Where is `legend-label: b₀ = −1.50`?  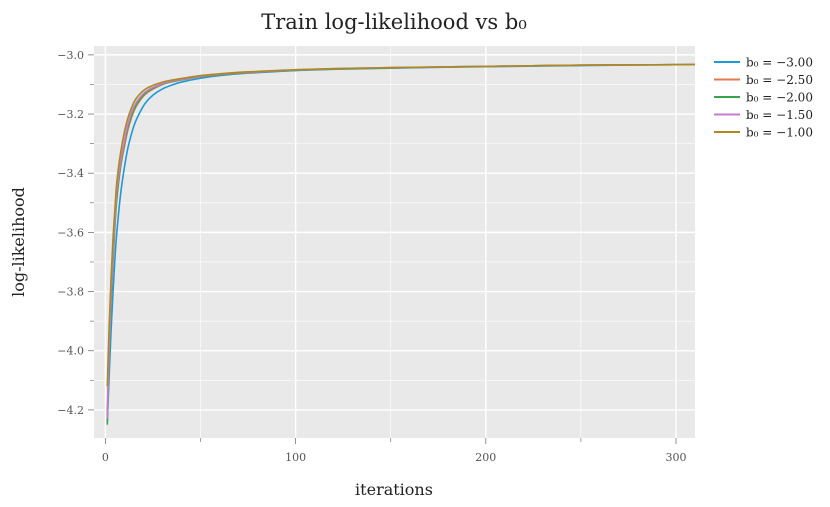 legend-label: b₀ = −1.50 is located at coordinates (779, 115).